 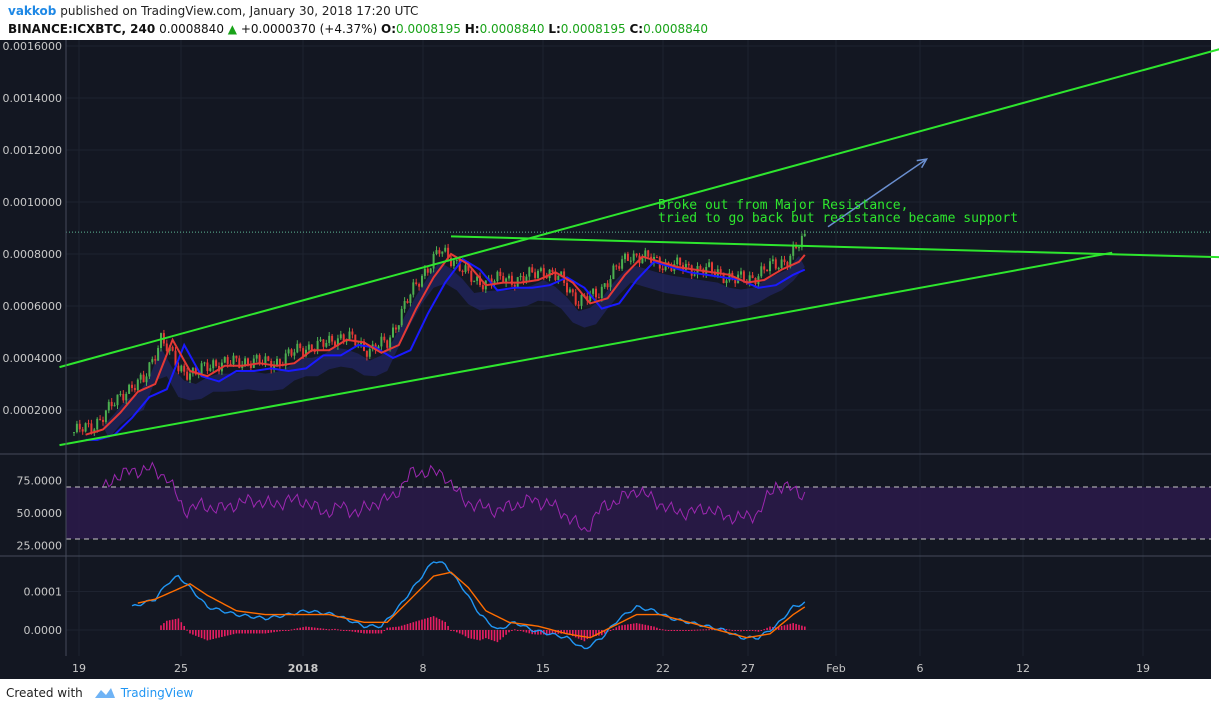 What do you see at coordinates (157, 693) in the screenshot?
I see `tradingview-brand-link: TradingView` at bounding box center [157, 693].